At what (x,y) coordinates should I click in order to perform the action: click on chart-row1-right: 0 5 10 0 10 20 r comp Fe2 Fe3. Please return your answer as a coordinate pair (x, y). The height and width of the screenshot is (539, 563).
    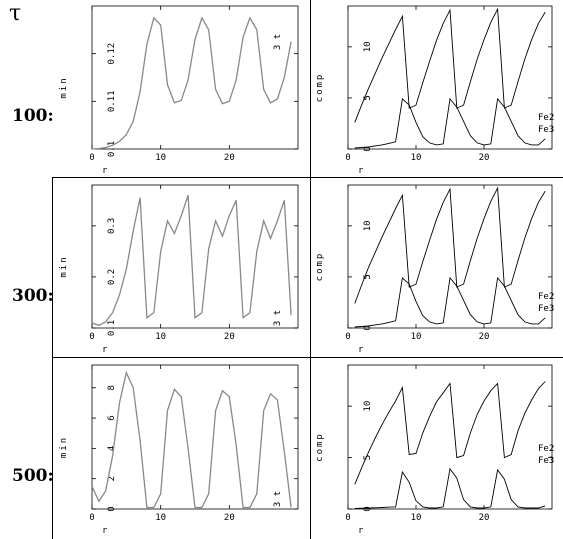
    Looking at the image, I should click on (437, 88).